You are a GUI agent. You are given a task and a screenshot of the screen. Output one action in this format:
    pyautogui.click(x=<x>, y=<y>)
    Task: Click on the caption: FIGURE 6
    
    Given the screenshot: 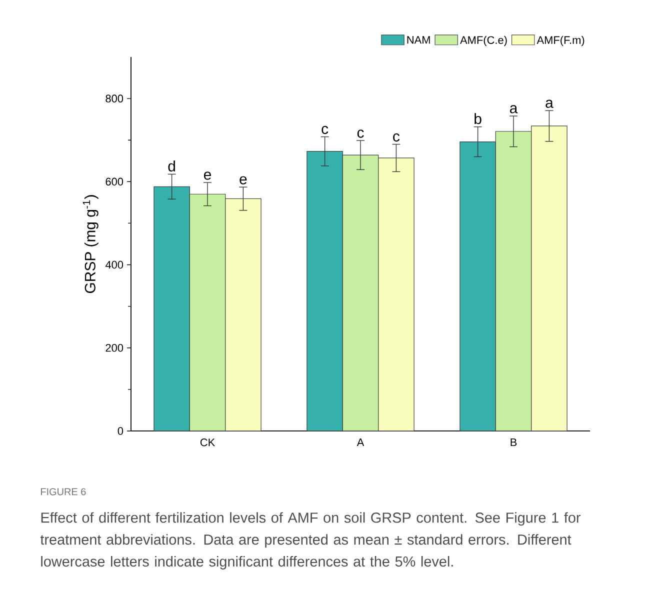 What is the action you would take?
    pyautogui.click(x=63, y=492)
    